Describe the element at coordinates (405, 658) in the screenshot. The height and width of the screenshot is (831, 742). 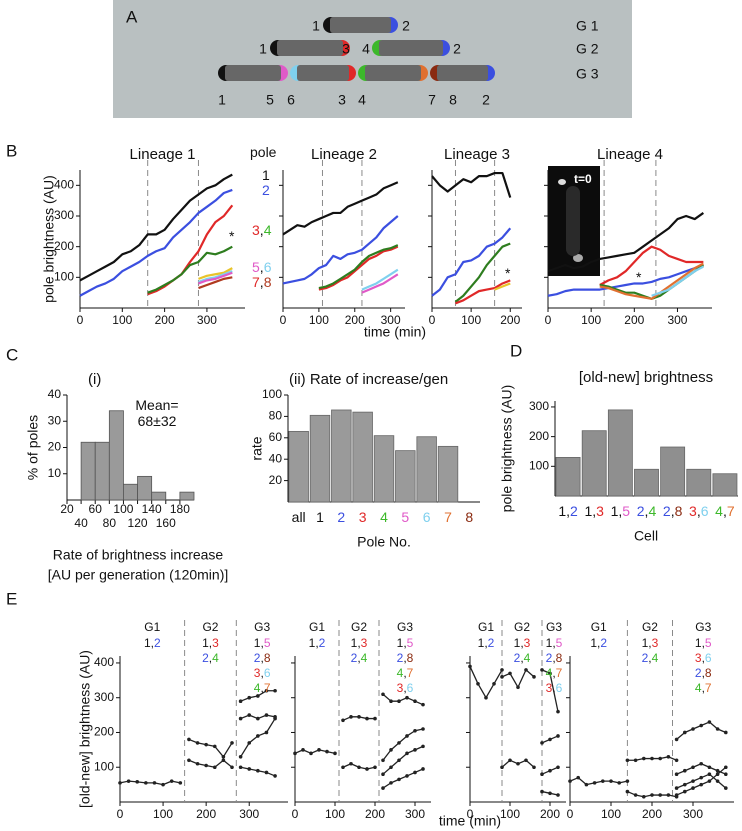
I see `pair-label: 2,8` at that location.